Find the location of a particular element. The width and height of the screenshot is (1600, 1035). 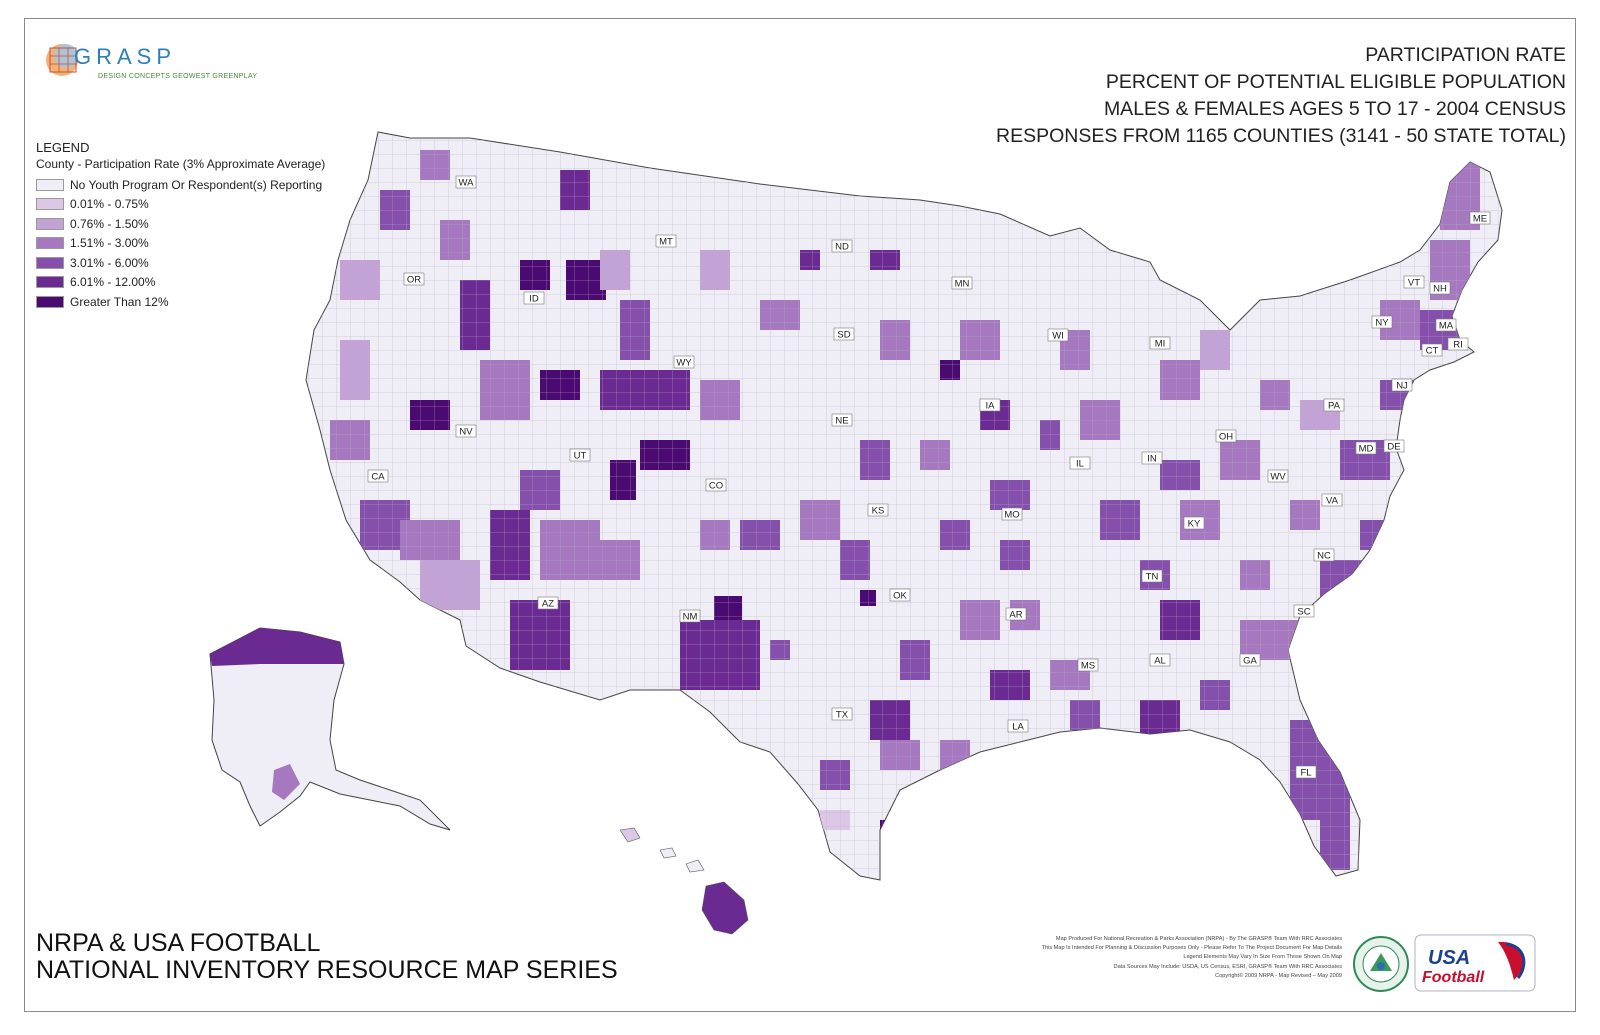

nrpa-seal is located at coordinates (1381, 964).